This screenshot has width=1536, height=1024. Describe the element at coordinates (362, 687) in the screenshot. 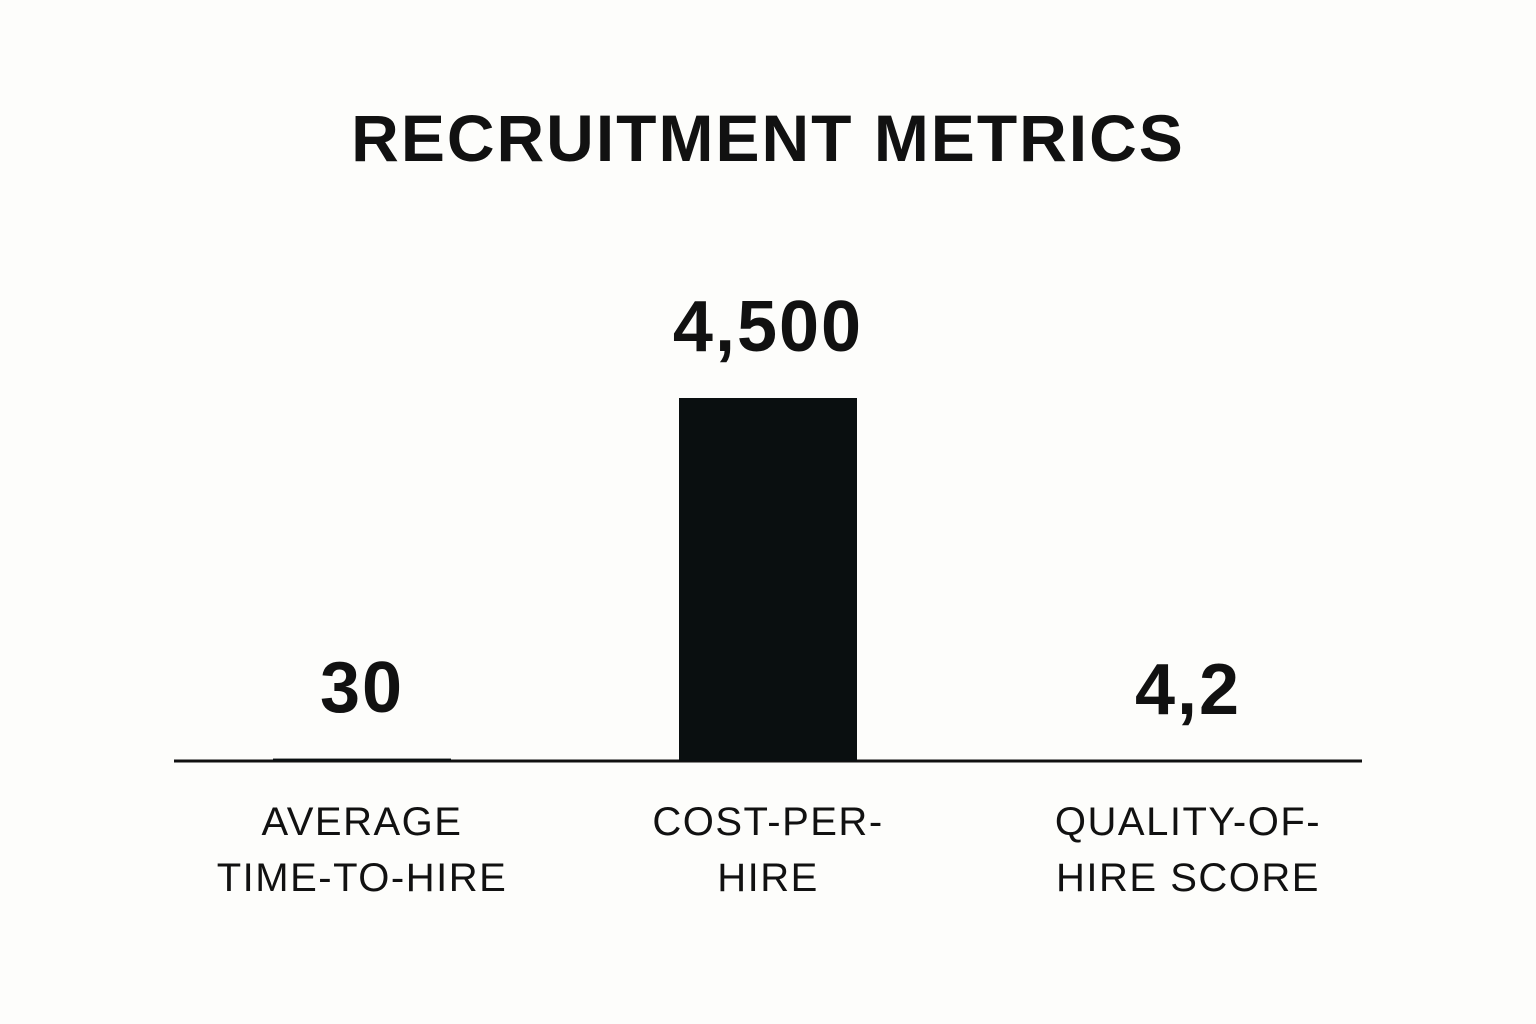

I see `value-label: 30` at that location.